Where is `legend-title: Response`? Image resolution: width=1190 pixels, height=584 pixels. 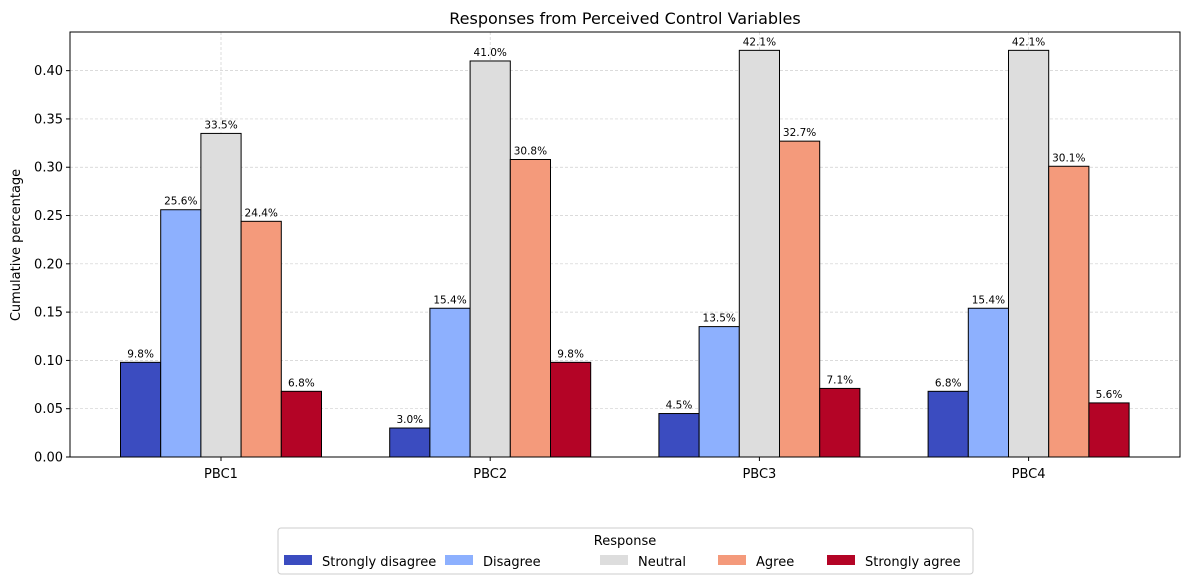
legend-title: Response is located at coordinates (625, 541).